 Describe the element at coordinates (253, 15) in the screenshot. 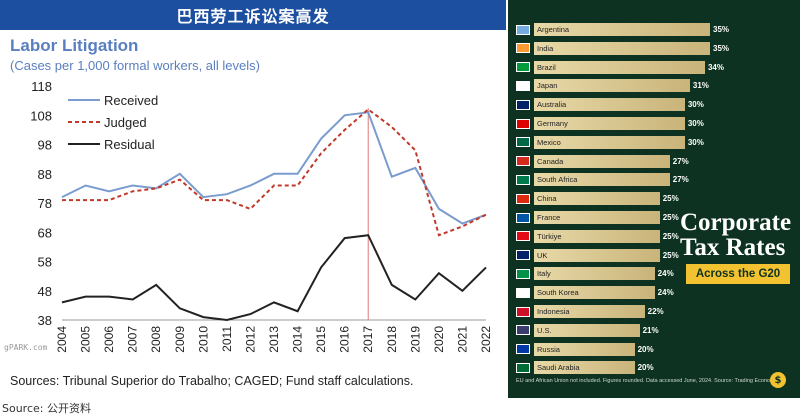

I see `banner-title: 巴西劳工诉讼案高发` at that location.